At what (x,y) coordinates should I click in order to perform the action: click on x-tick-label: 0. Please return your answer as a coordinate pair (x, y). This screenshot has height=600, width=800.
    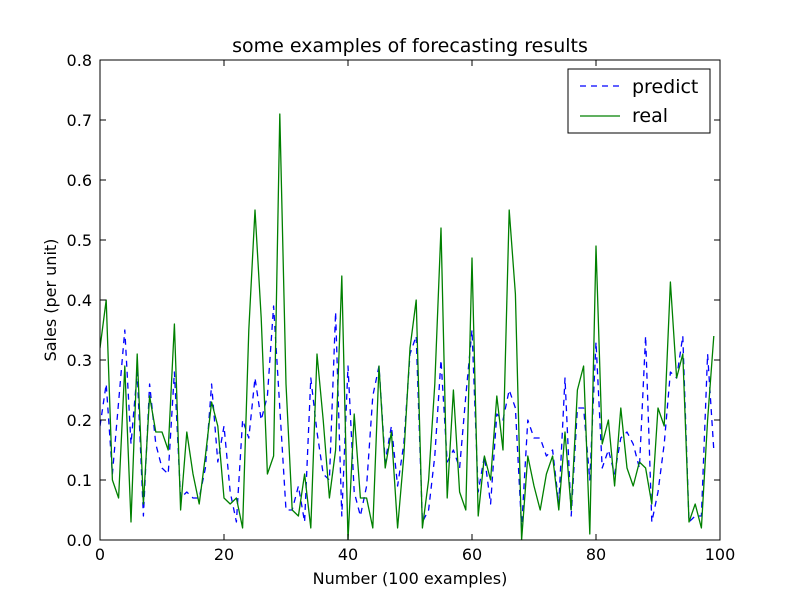
    Looking at the image, I should click on (100, 554).